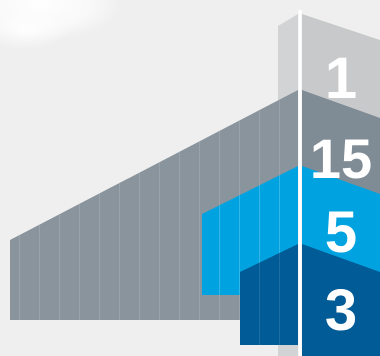 Image resolution: width=380 pixels, height=356 pixels. What do you see at coordinates (341, 78) in the screenshot?
I see `rank-label-1: 1` at bounding box center [341, 78].